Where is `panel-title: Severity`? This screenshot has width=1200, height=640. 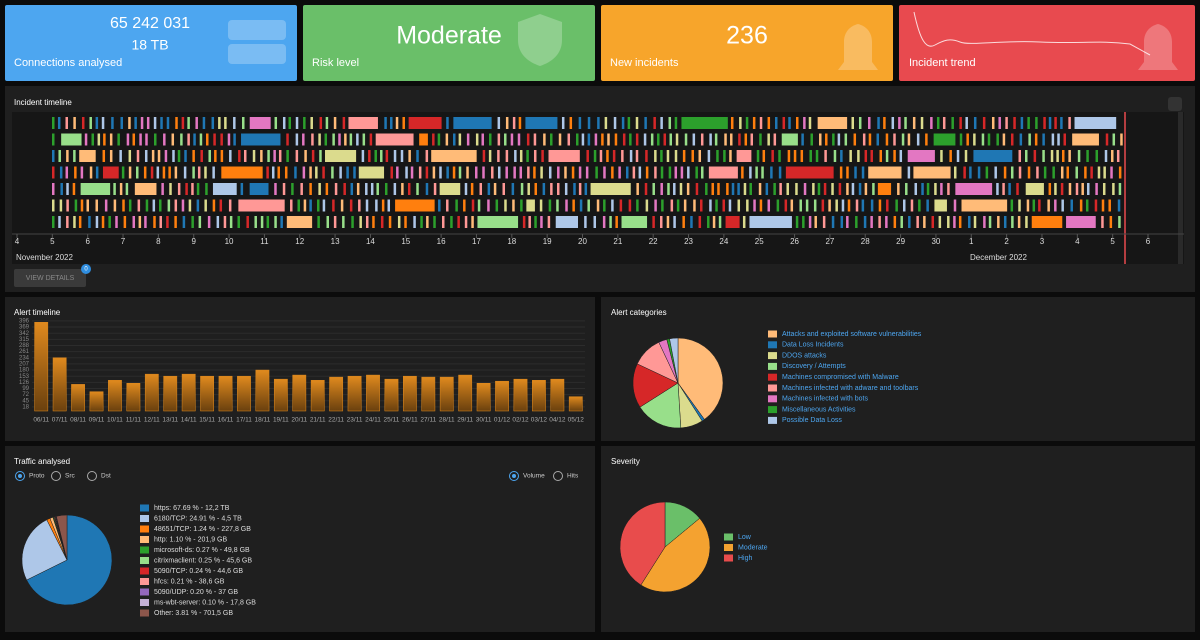
panel-title: Severity is located at coordinates (625, 461).